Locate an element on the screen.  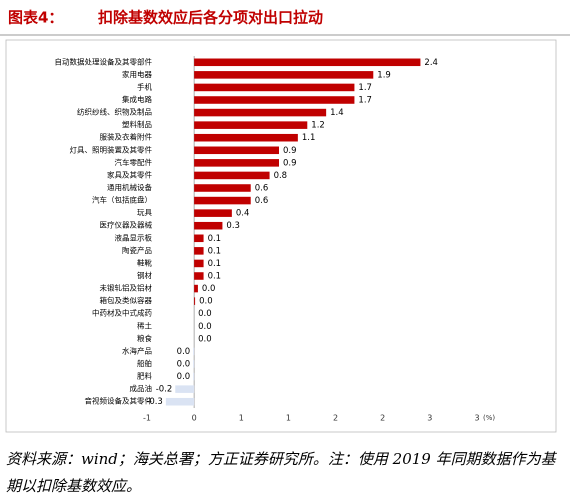
category-label: 音视频设备及其零件 is located at coordinates (119, 401).